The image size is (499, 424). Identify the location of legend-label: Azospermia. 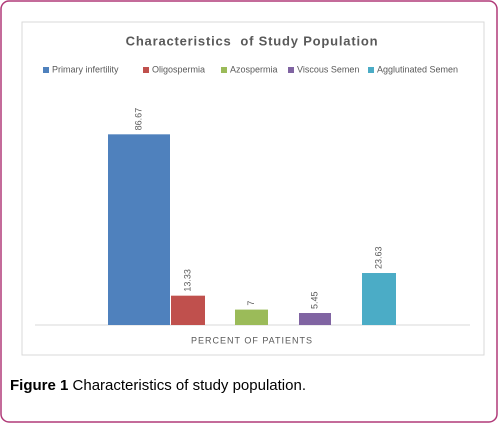
(254, 69).